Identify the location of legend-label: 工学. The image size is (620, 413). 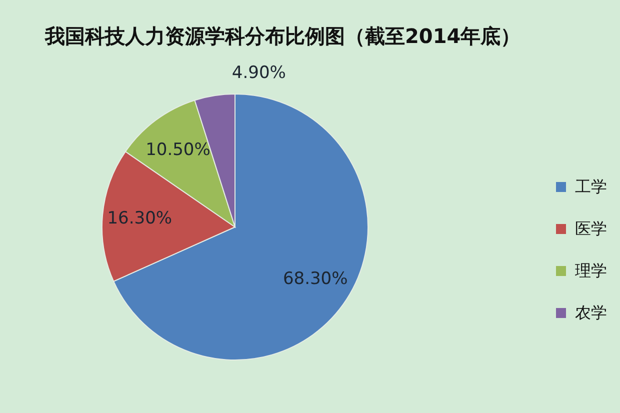
(591, 186).